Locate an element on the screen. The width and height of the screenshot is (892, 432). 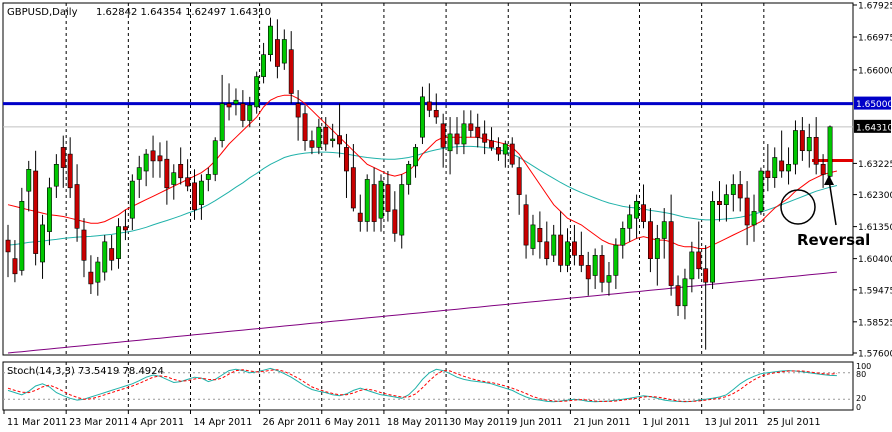
current-price-label: 1.64310 is located at coordinates (874, 128).